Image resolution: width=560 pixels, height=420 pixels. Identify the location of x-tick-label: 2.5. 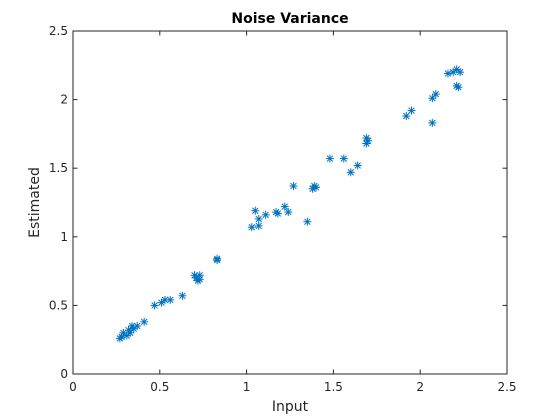
(506, 387).